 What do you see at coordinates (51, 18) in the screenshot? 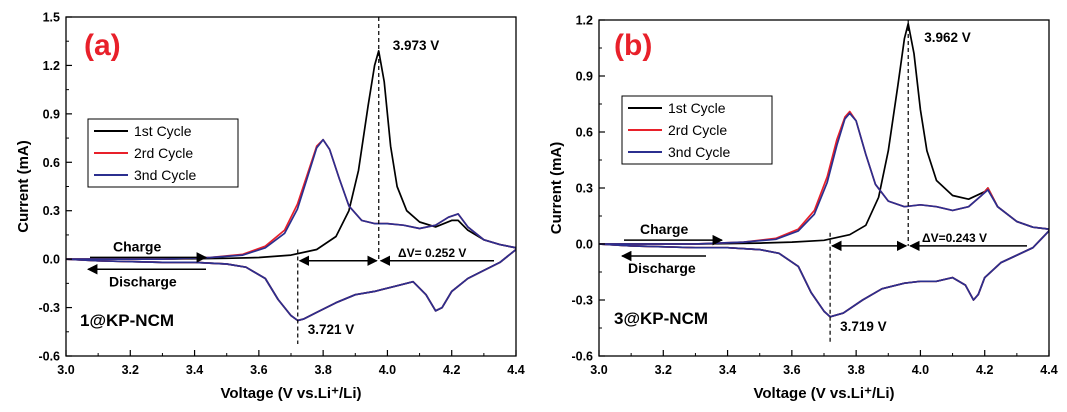
I see `y-tick-label: 1.5` at bounding box center [51, 18].